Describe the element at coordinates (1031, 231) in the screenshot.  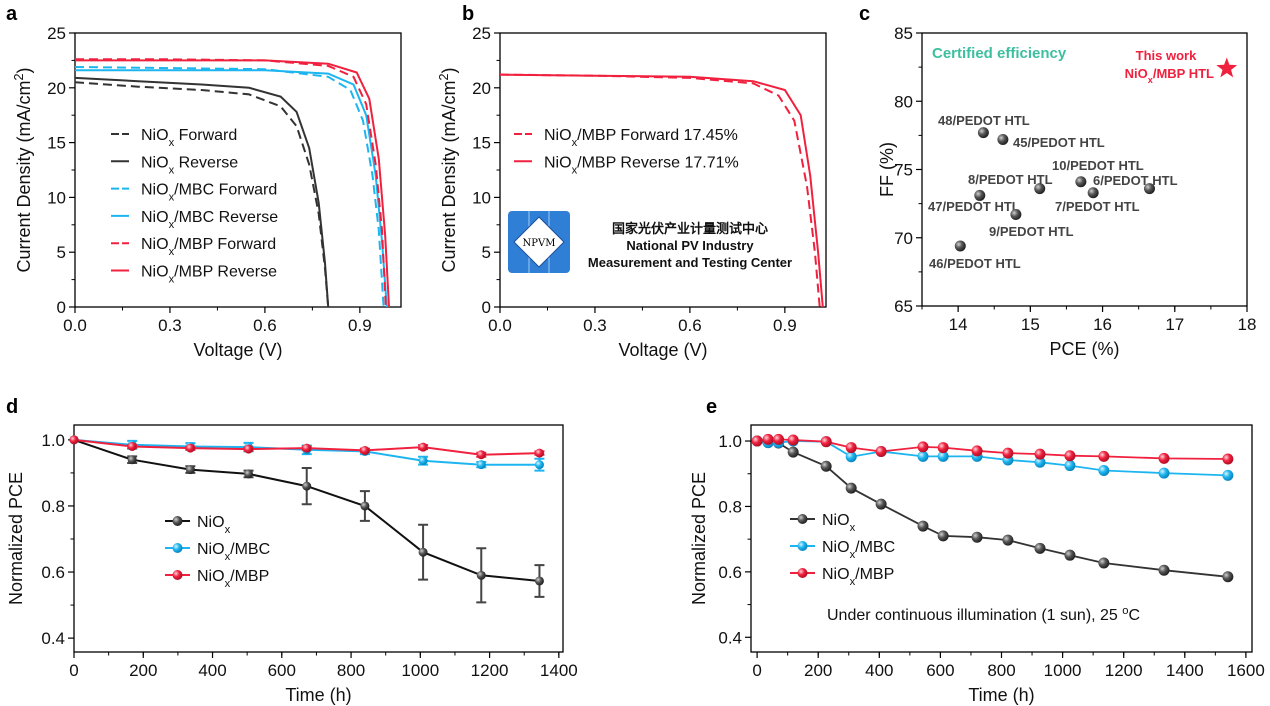
I see `scatter-point-label: 9/PEDOT HTL` at that location.